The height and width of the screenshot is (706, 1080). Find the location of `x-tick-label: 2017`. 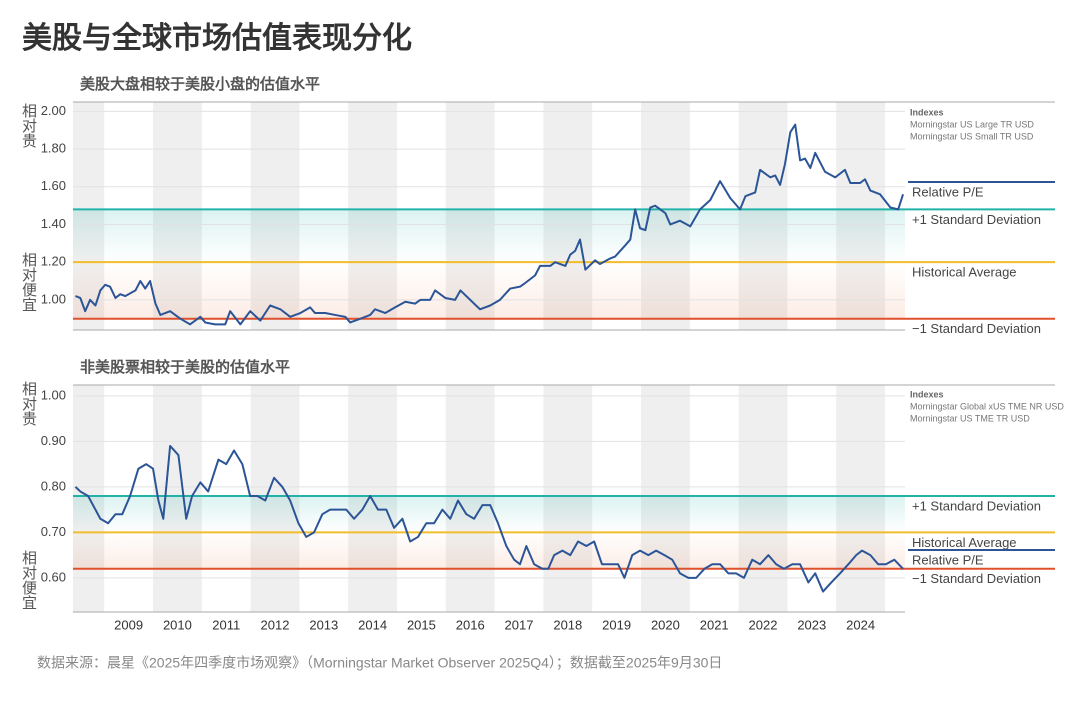

x-tick-label: 2017 is located at coordinates (519, 624).